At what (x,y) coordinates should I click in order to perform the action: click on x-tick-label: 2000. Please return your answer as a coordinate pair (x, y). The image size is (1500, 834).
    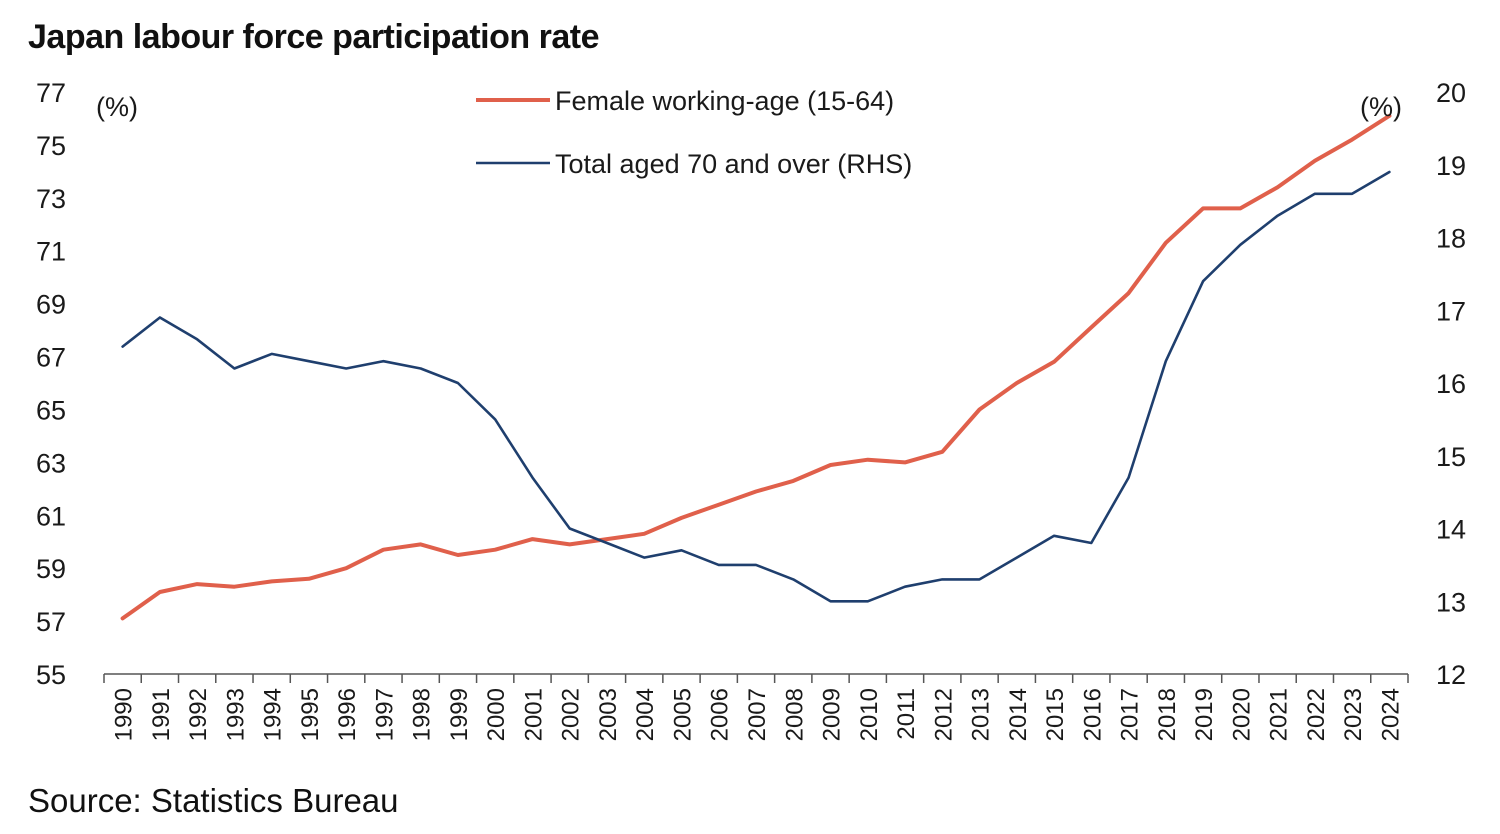
    Looking at the image, I should click on (496, 714).